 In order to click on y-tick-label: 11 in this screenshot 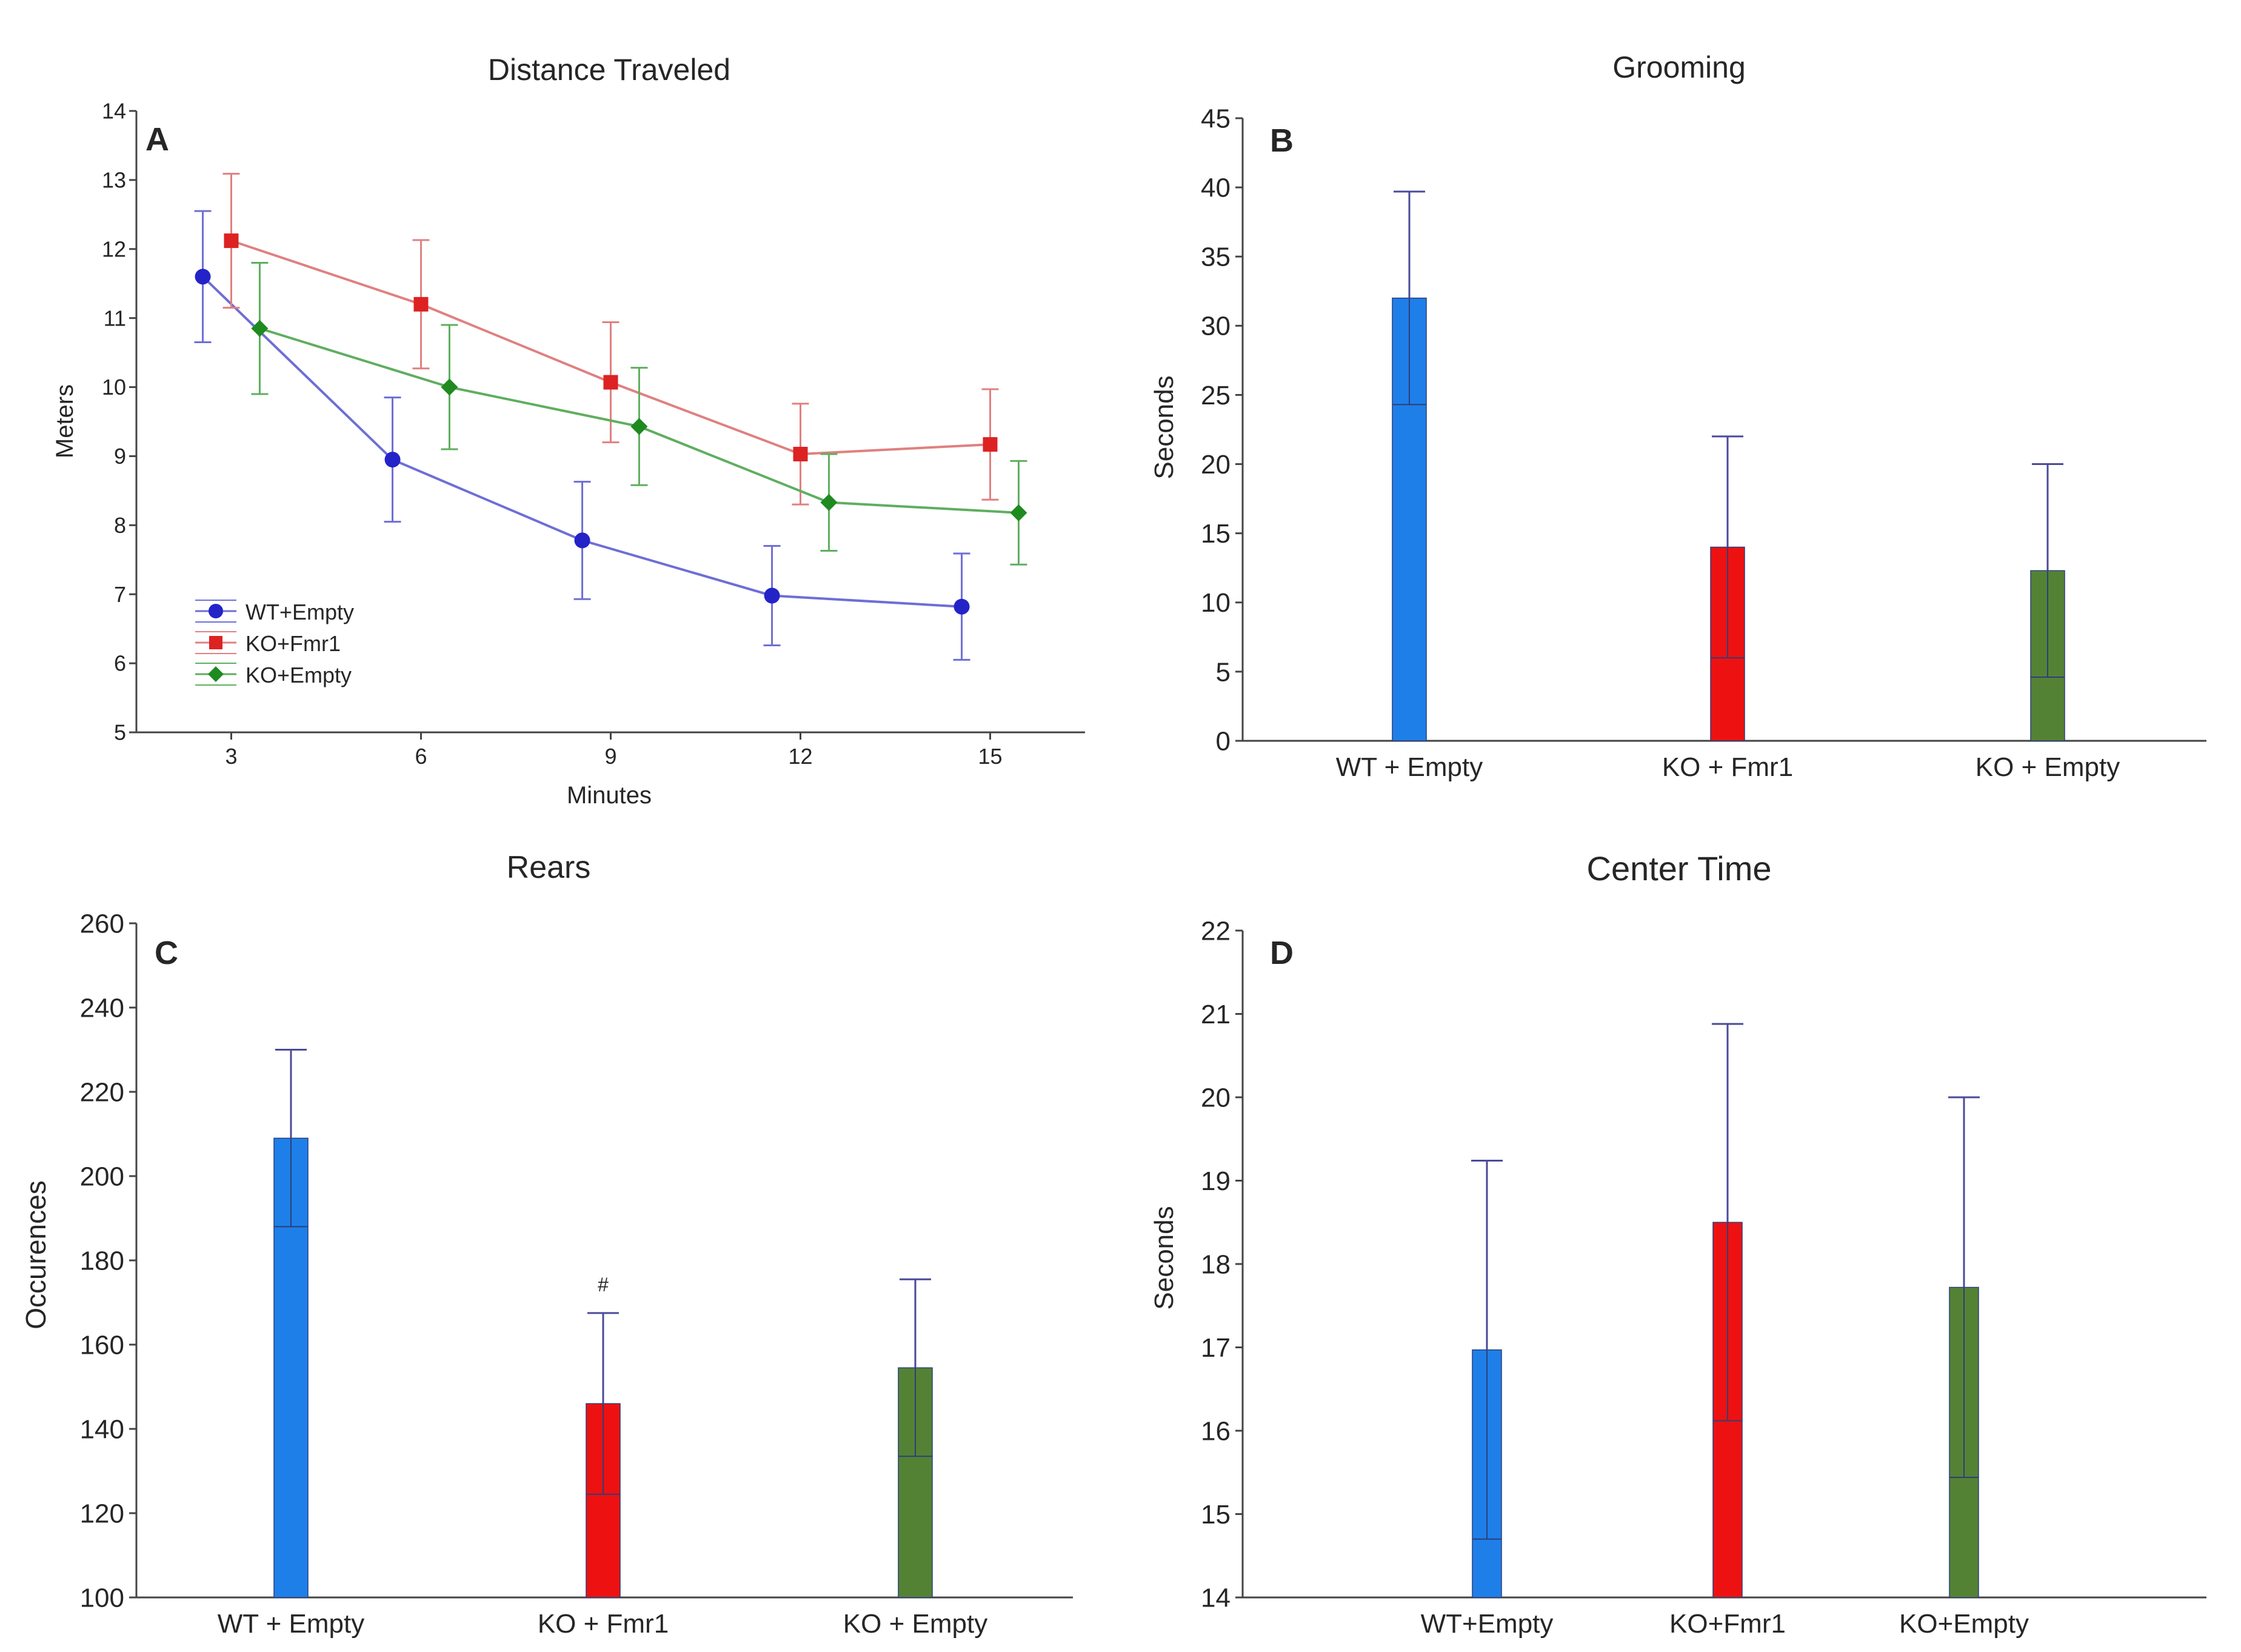, I will do `click(115, 318)`.